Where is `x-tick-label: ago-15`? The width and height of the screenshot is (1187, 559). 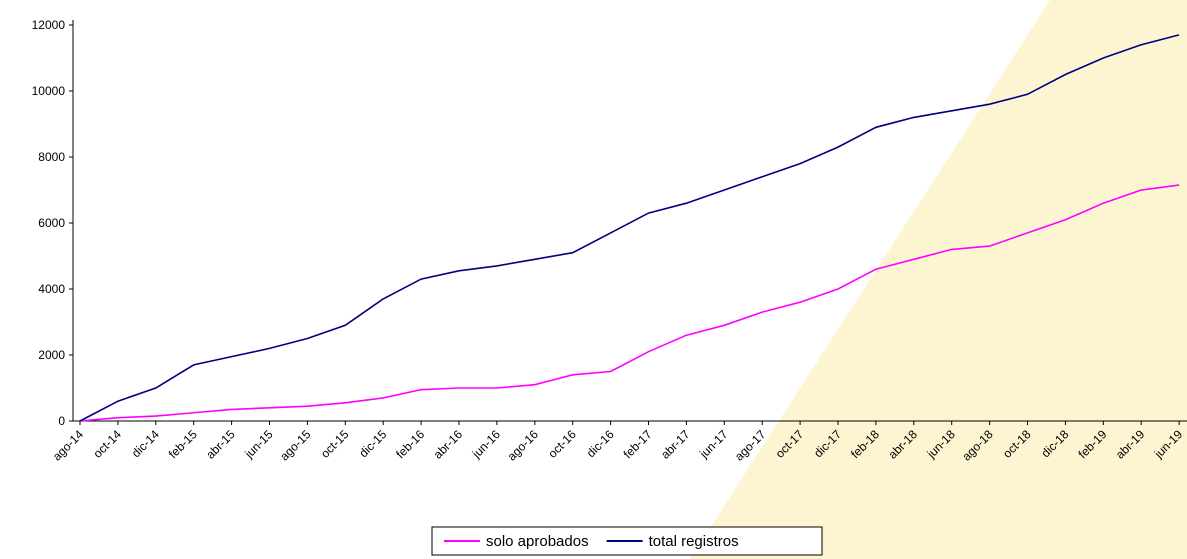 x-tick-label: ago-15 is located at coordinates (295, 445).